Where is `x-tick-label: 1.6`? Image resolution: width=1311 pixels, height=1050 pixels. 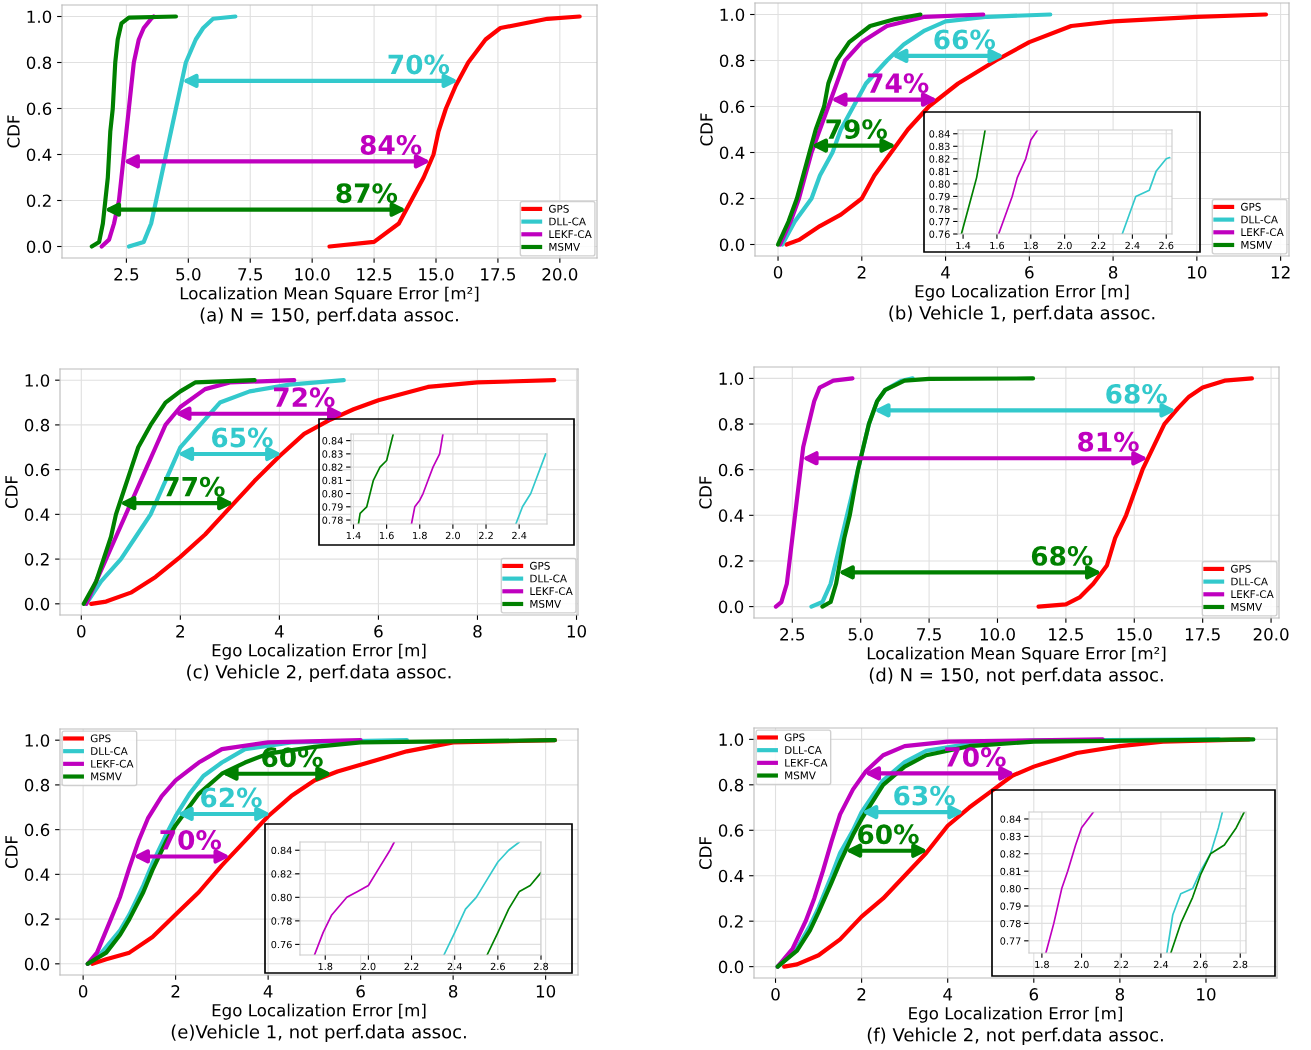
x-tick-label: 1.6 is located at coordinates (997, 245).